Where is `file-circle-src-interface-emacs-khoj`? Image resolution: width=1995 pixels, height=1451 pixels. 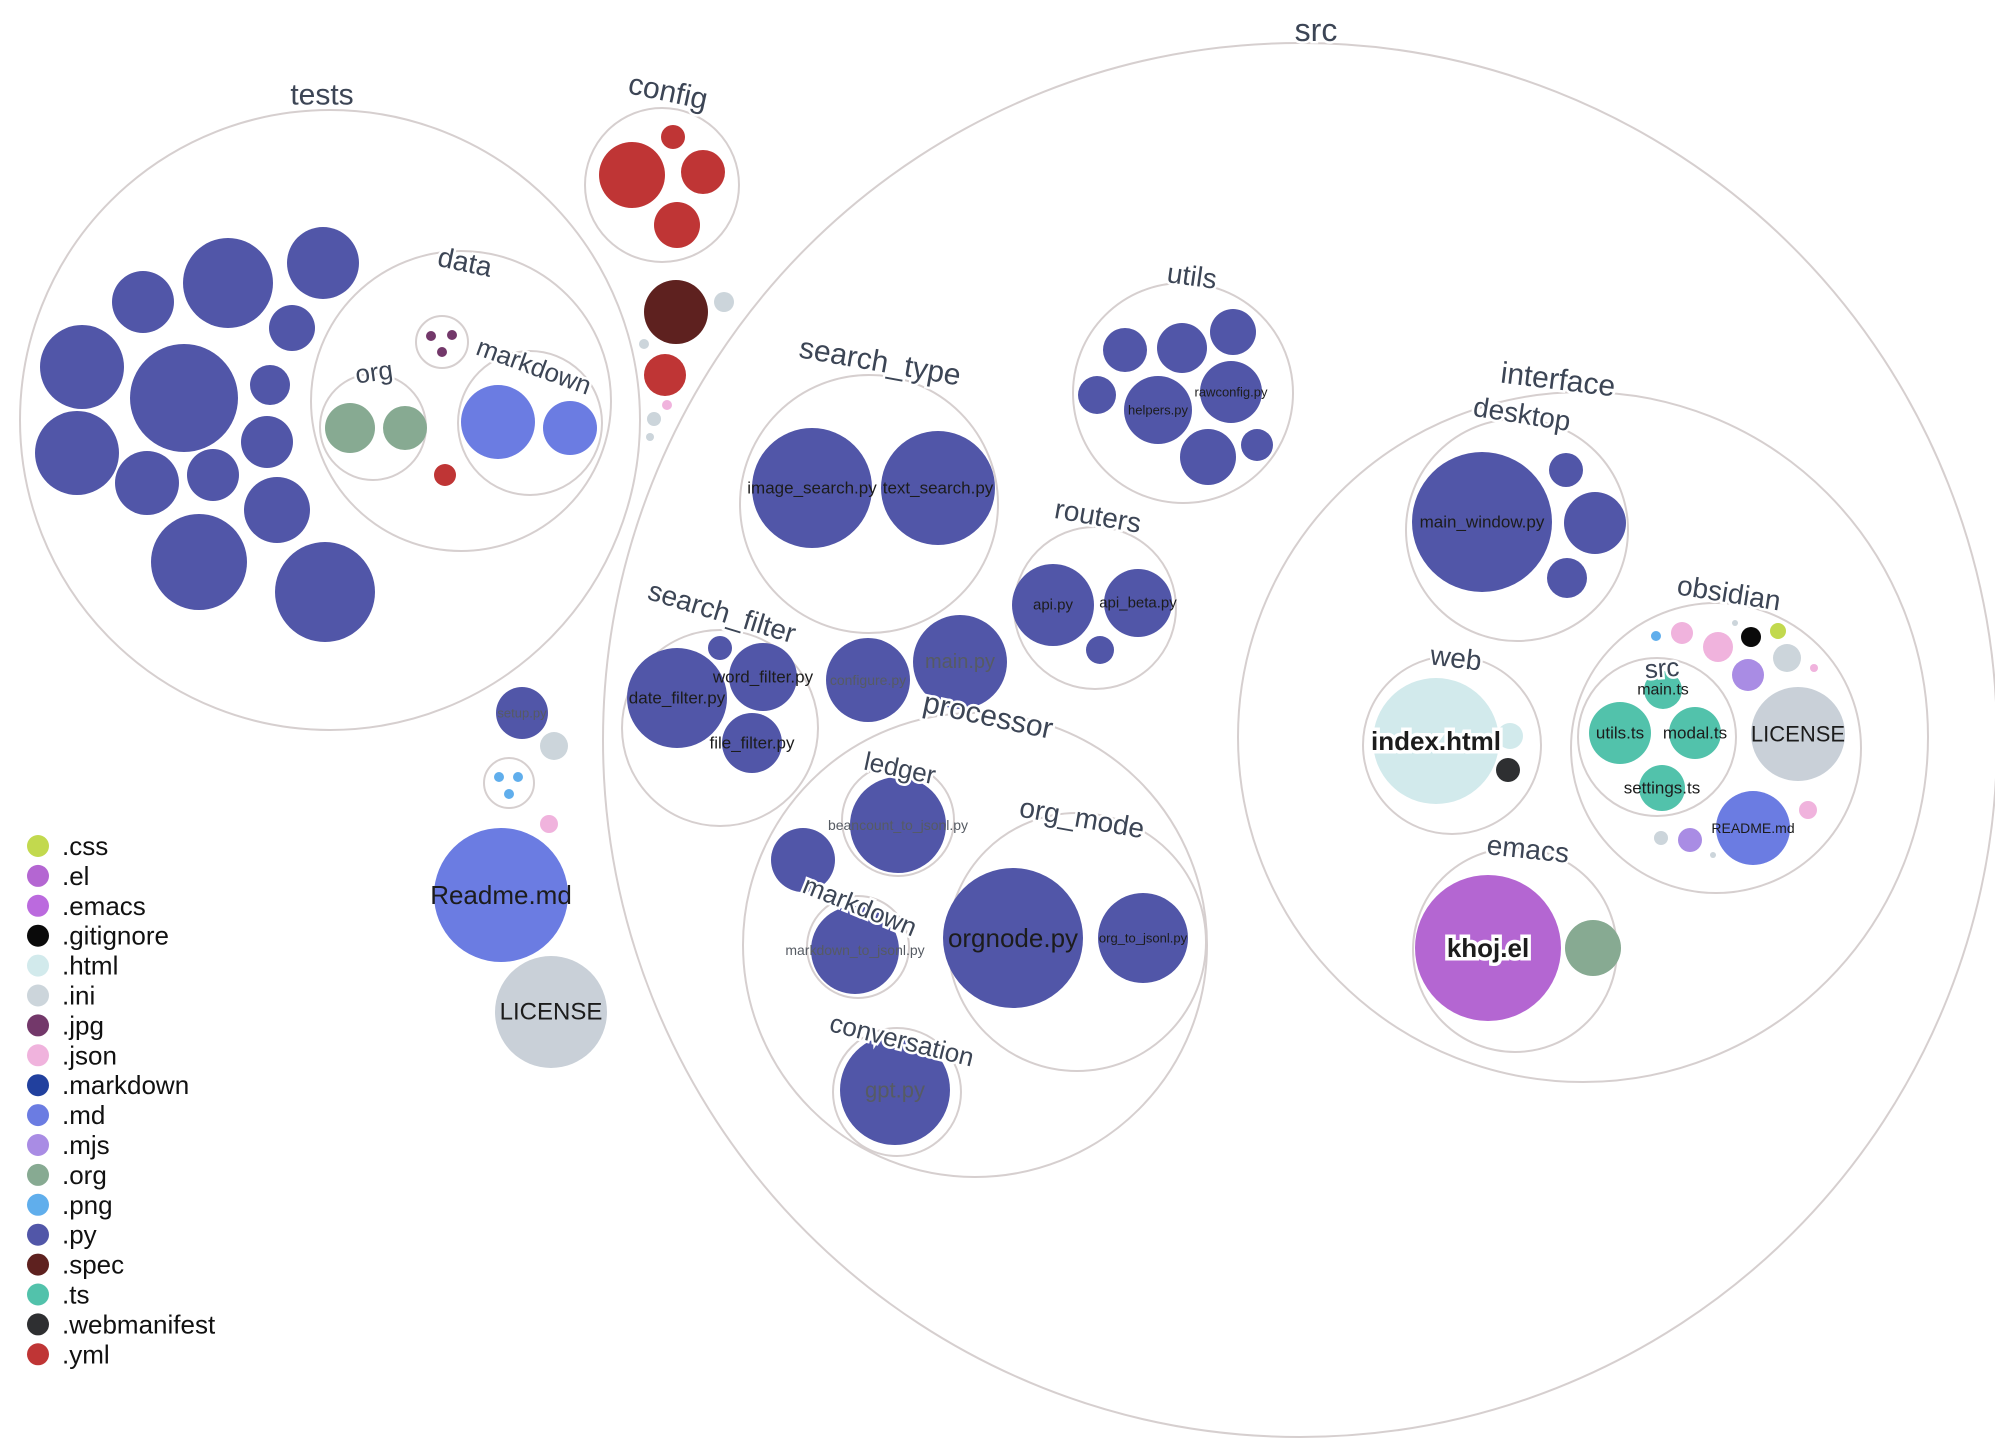 file-circle-src-interface-emacs-khoj is located at coordinates (1488, 948).